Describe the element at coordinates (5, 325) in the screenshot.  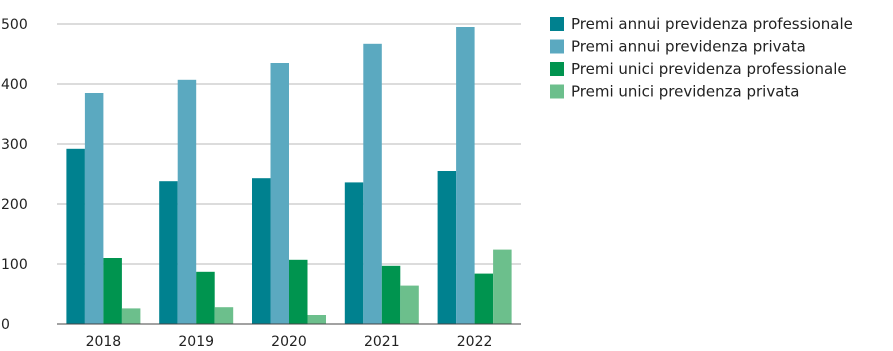
I see `y-tick-label: 0` at that location.